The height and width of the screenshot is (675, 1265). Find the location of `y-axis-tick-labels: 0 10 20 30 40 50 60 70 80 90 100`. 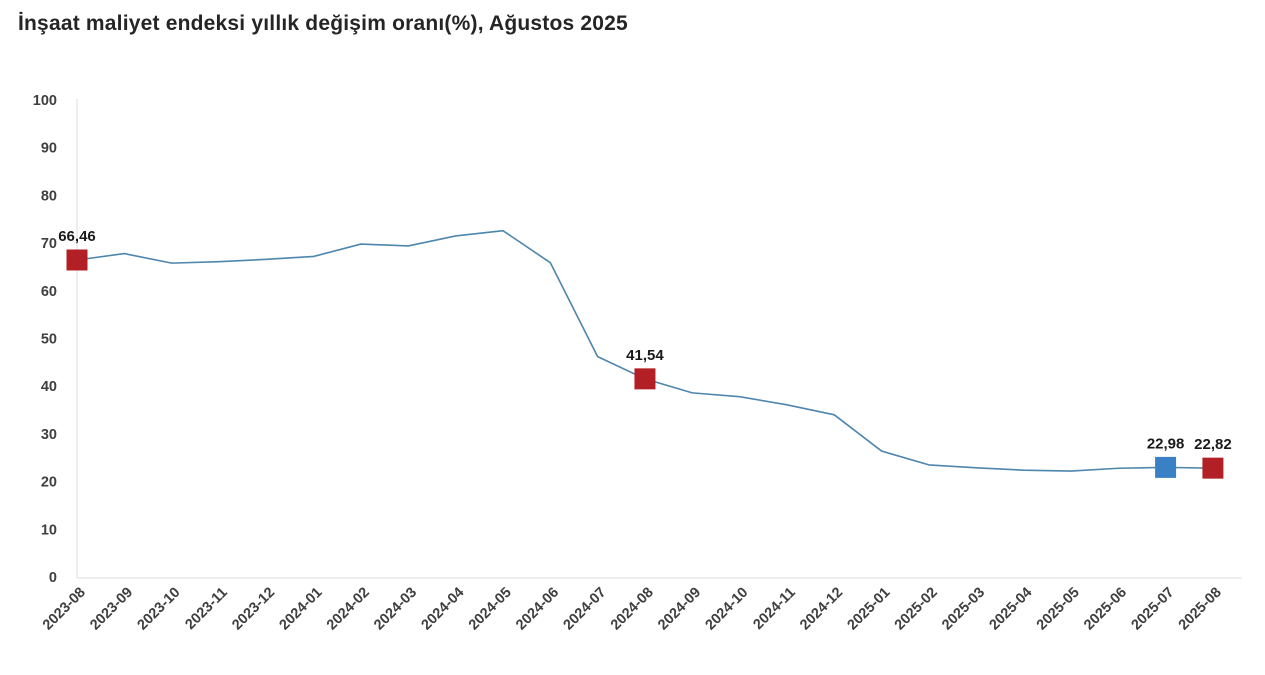

y-axis-tick-labels: 0 10 20 30 40 50 60 70 80 90 100 is located at coordinates (45, 339).